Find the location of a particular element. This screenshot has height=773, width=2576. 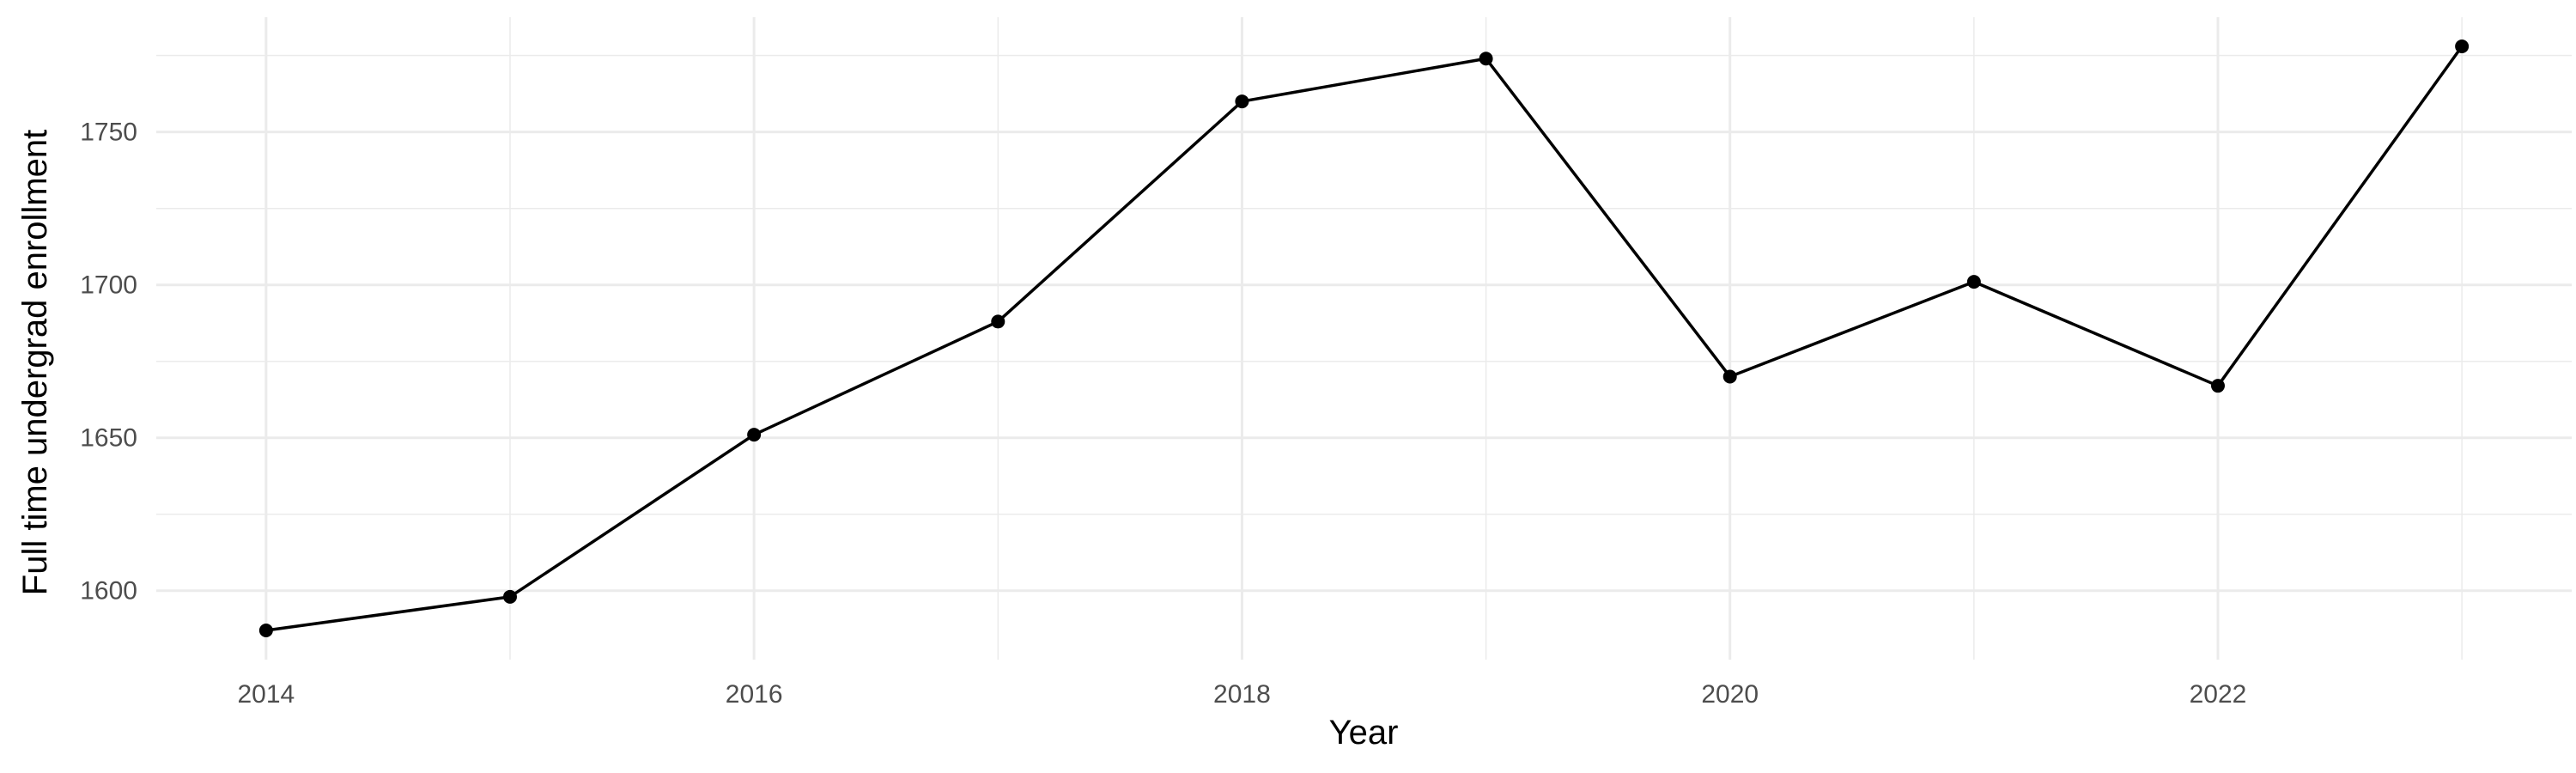

data-point-2019 is located at coordinates (1486, 59).